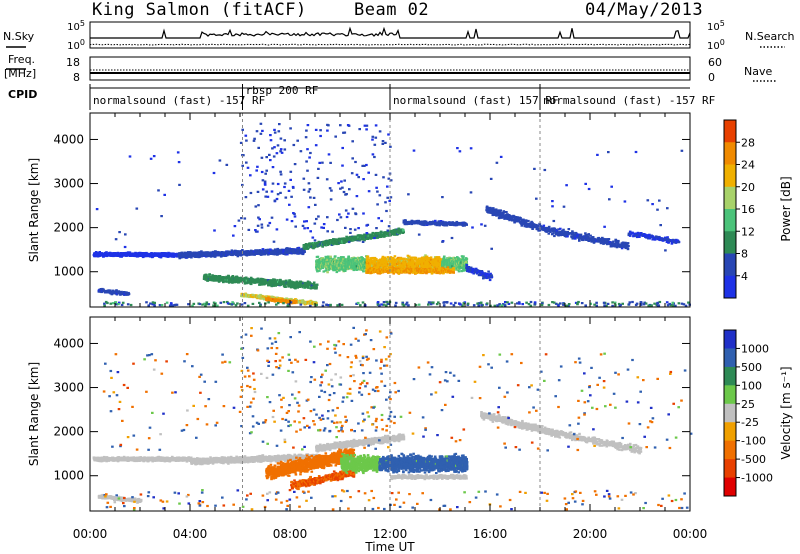 The width and height of the screenshot is (800, 554). Describe the element at coordinates (716, 26) in the screenshot. I see `noise-right-tick-top: 105` at that location.